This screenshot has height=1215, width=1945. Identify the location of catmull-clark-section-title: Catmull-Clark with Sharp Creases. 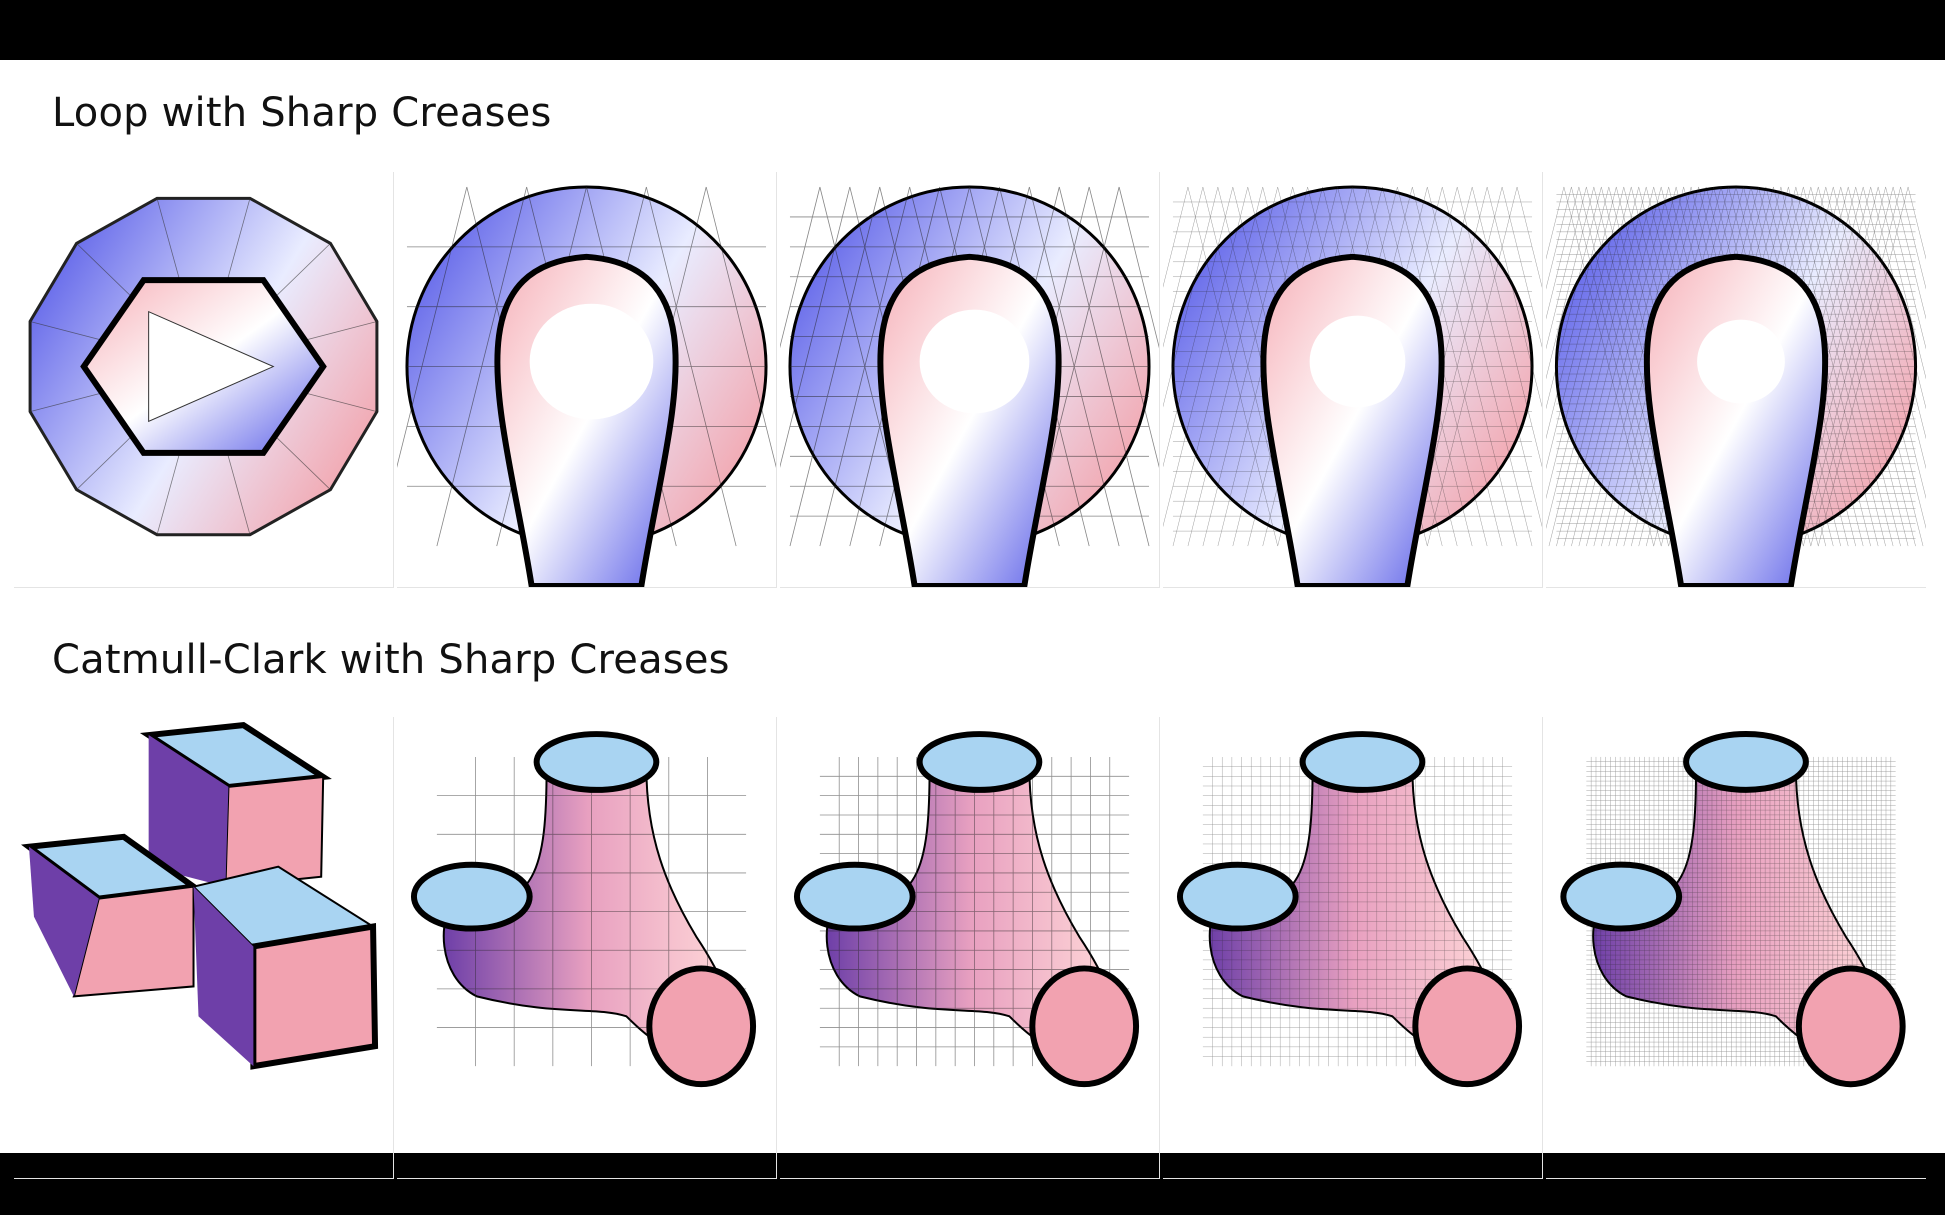
(391, 660).